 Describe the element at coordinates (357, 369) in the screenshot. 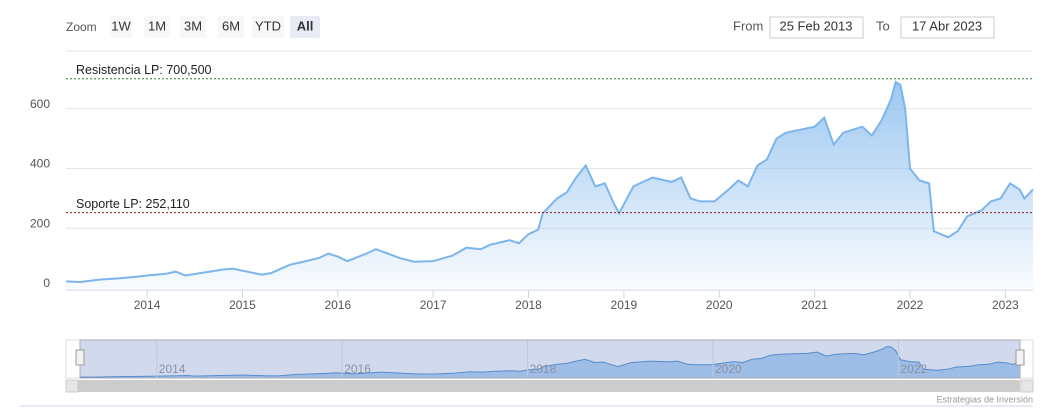

I see `navigator-tick-label: 2016` at that location.